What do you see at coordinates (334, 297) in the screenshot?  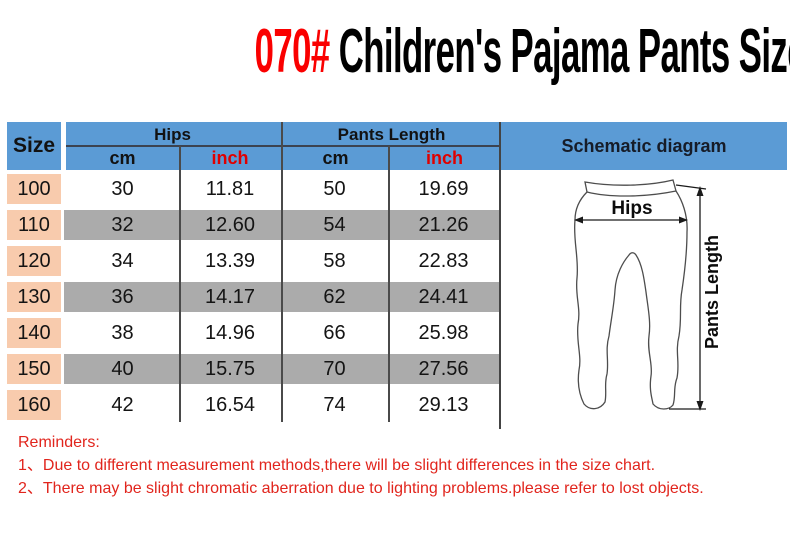 I see `length-cm-cell: 62` at bounding box center [334, 297].